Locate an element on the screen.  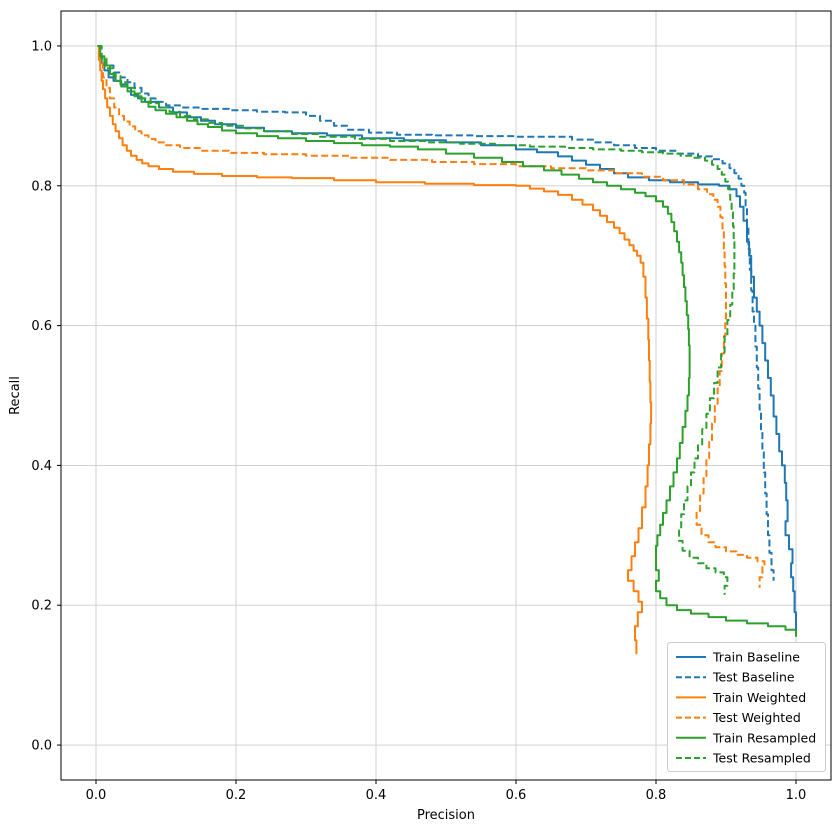
x-tick-label: 0.2 is located at coordinates (236, 795).